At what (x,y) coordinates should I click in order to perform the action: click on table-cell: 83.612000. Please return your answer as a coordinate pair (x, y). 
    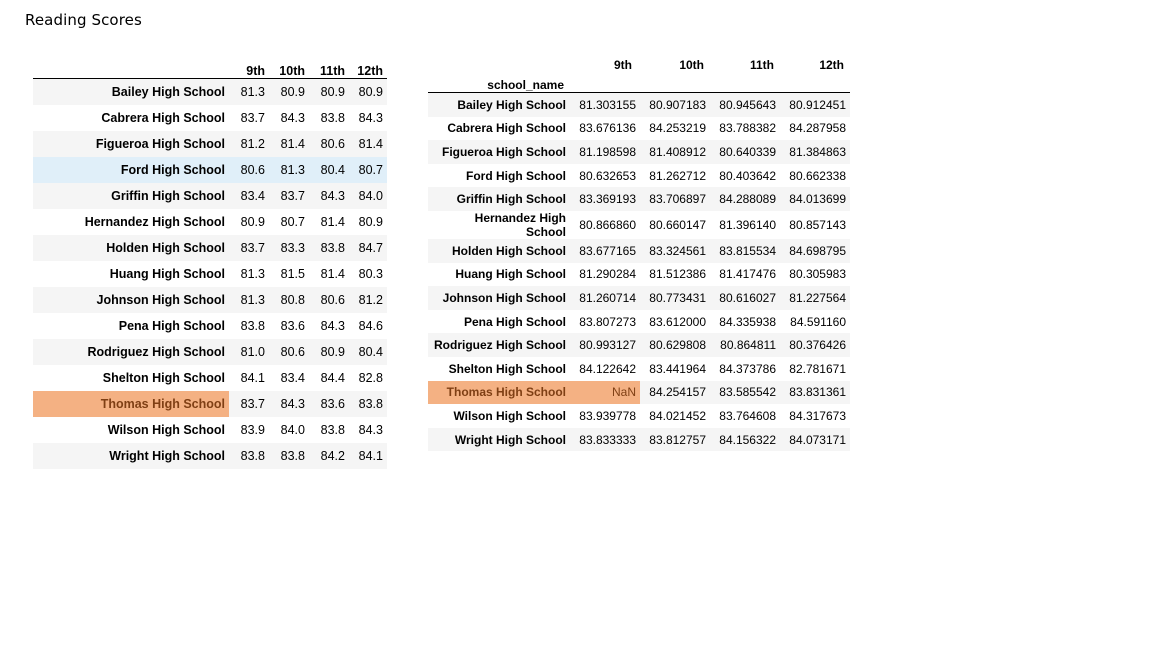
    Looking at the image, I should click on (677, 321).